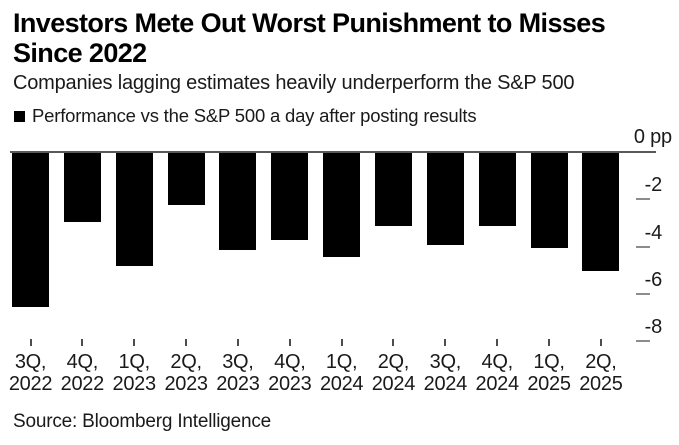 This screenshot has height=445, width=679. I want to click on bar-4q-2024, so click(497, 190).